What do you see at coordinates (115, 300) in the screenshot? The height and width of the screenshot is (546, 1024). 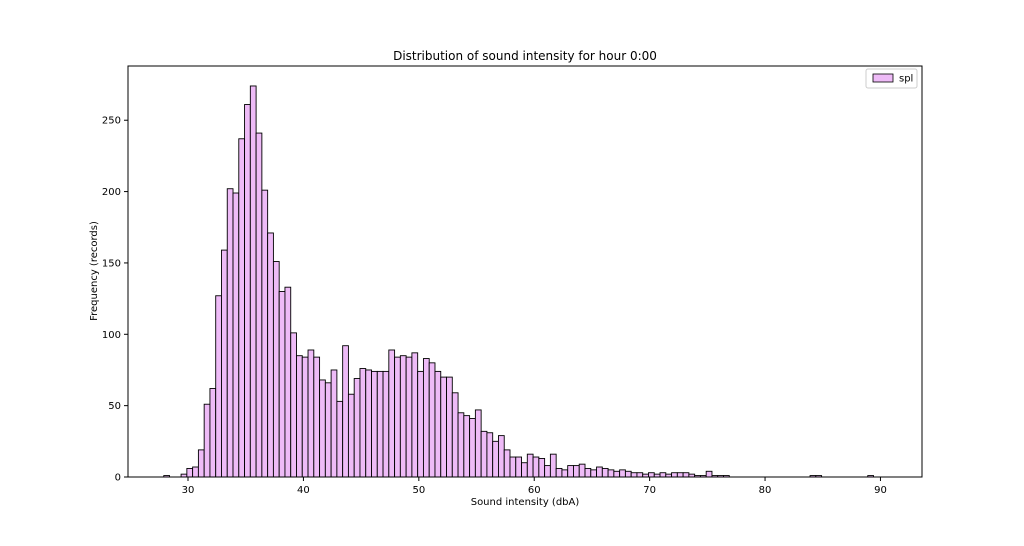 I see `y-axis: 0 50 100 150 200 250` at bounding box center [115, 300].